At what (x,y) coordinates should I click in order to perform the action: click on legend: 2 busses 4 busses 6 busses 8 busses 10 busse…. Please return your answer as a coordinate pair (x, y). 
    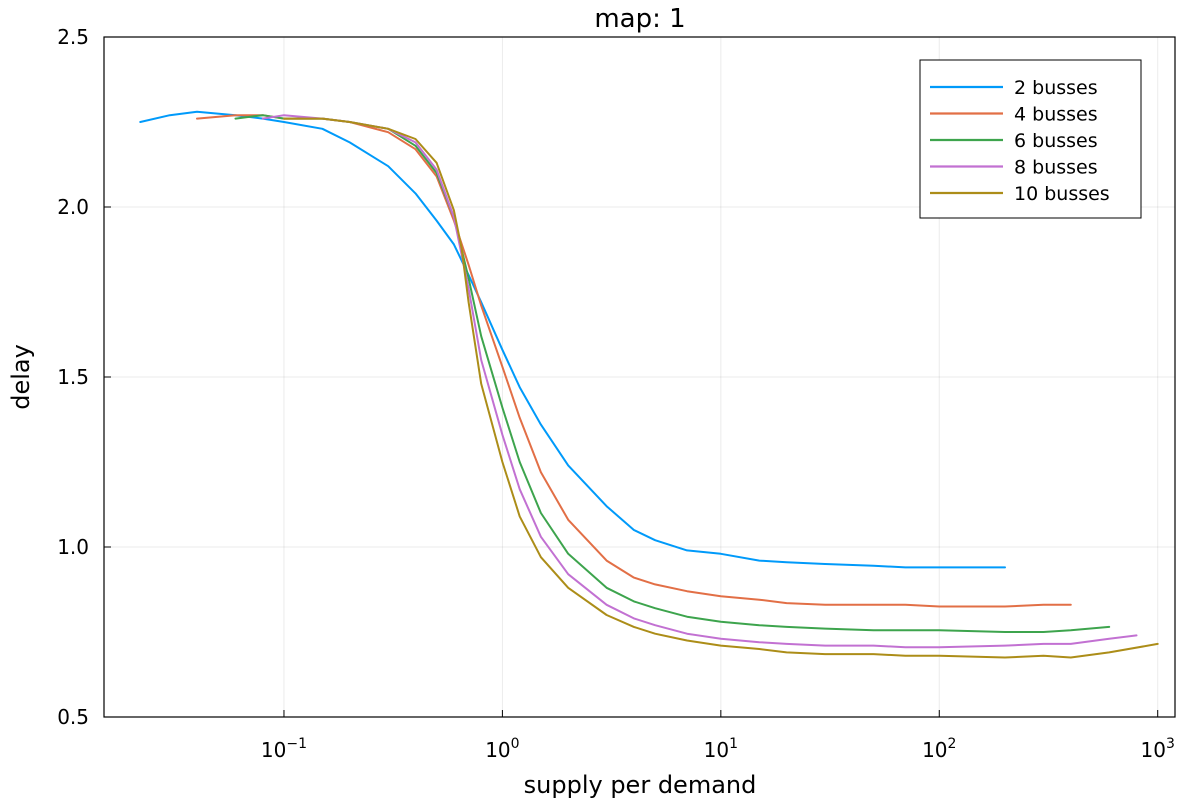
    Looking at the image, I should click on (1030, 139).